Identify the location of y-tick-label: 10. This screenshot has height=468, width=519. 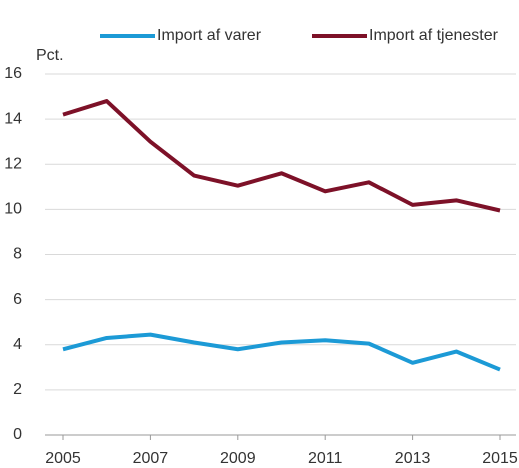
(13, 209).